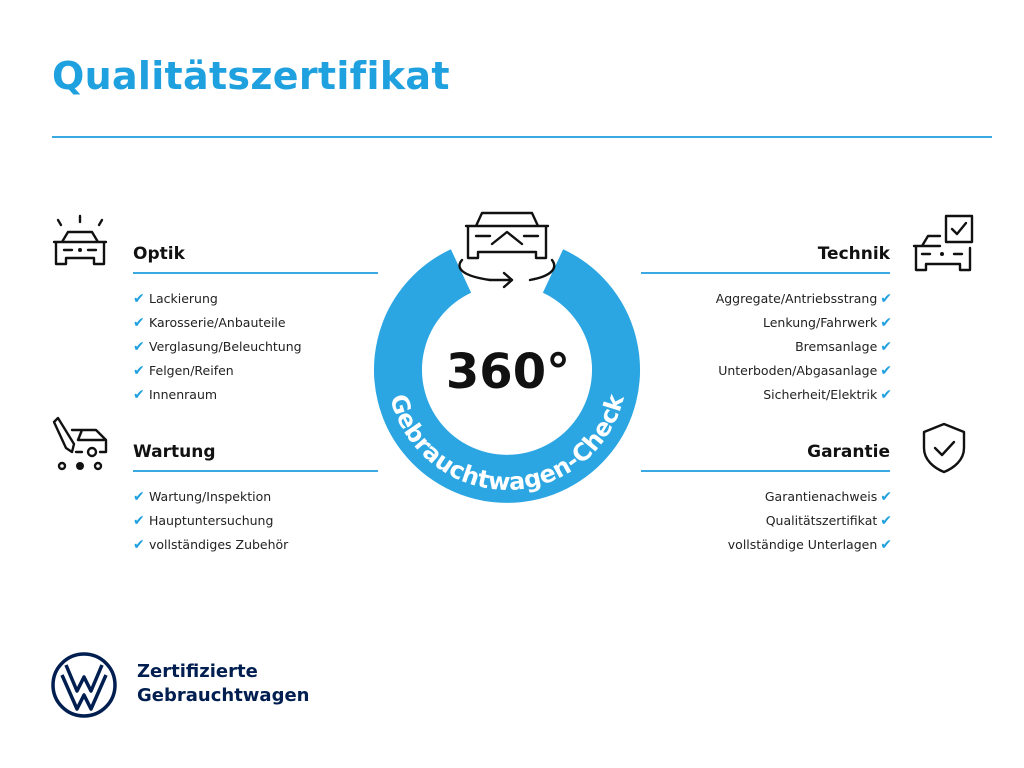 This screenshot has height=768, width=1024. I want to click on item-label: Lackierung, so click(183, 298).